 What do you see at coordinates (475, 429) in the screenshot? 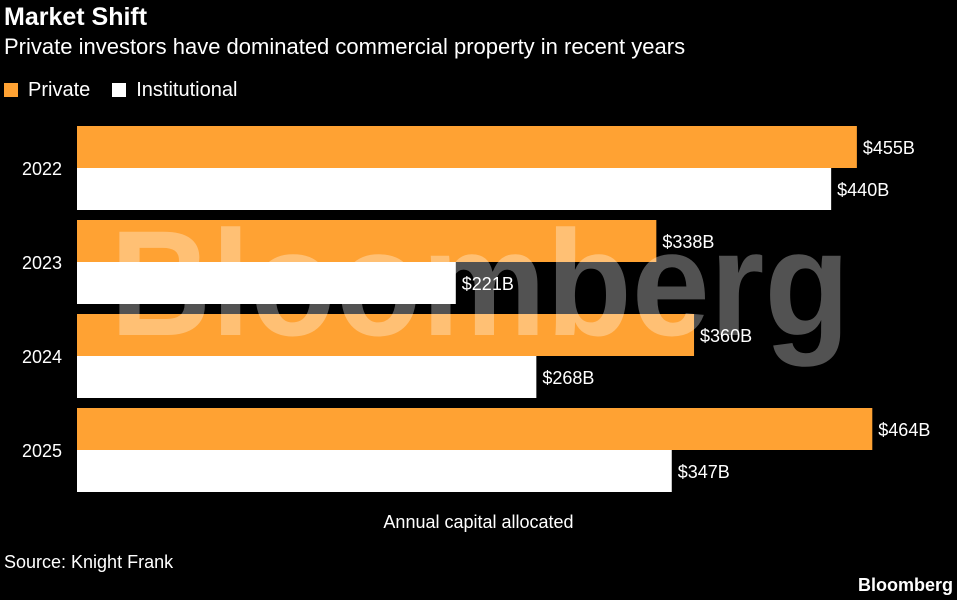
I see `bar-private-2025` at bounding box center [475, 429].